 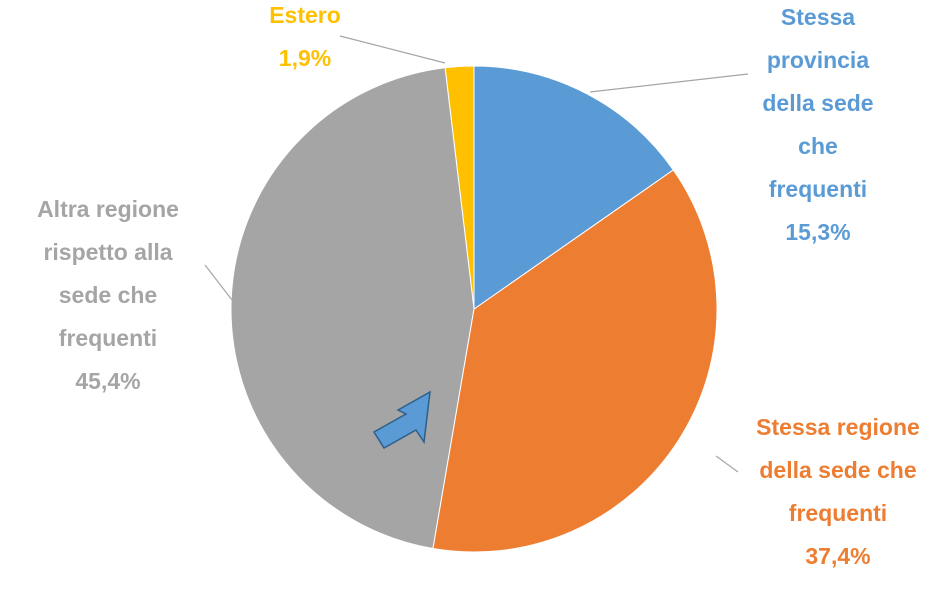 What do you see at coordinates (818, 232) in the screenshot?
I see `value-label: 15,3%` at bounding box center [818, 232].